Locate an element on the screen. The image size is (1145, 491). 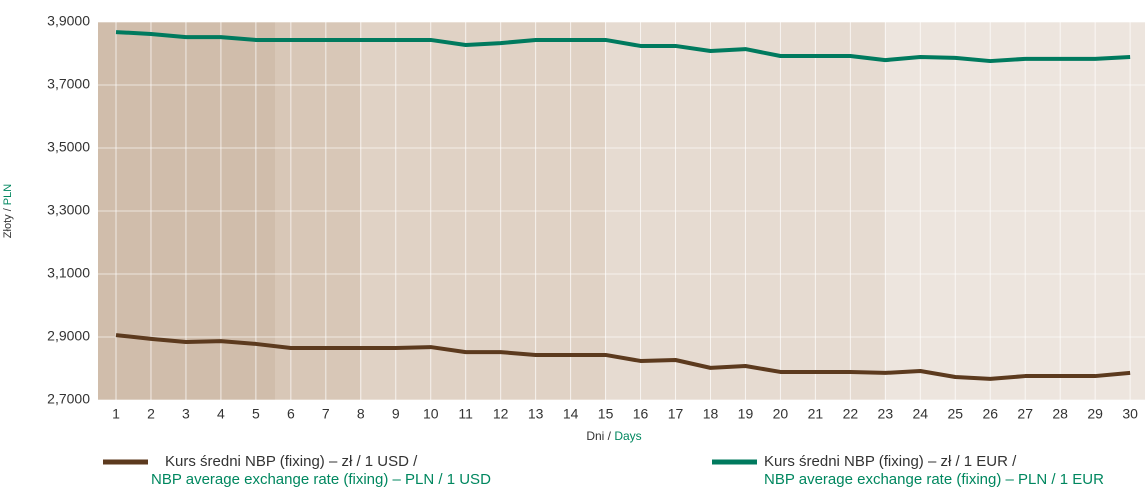
x-tick-label: 29 is located at coordinates (1095, 414).